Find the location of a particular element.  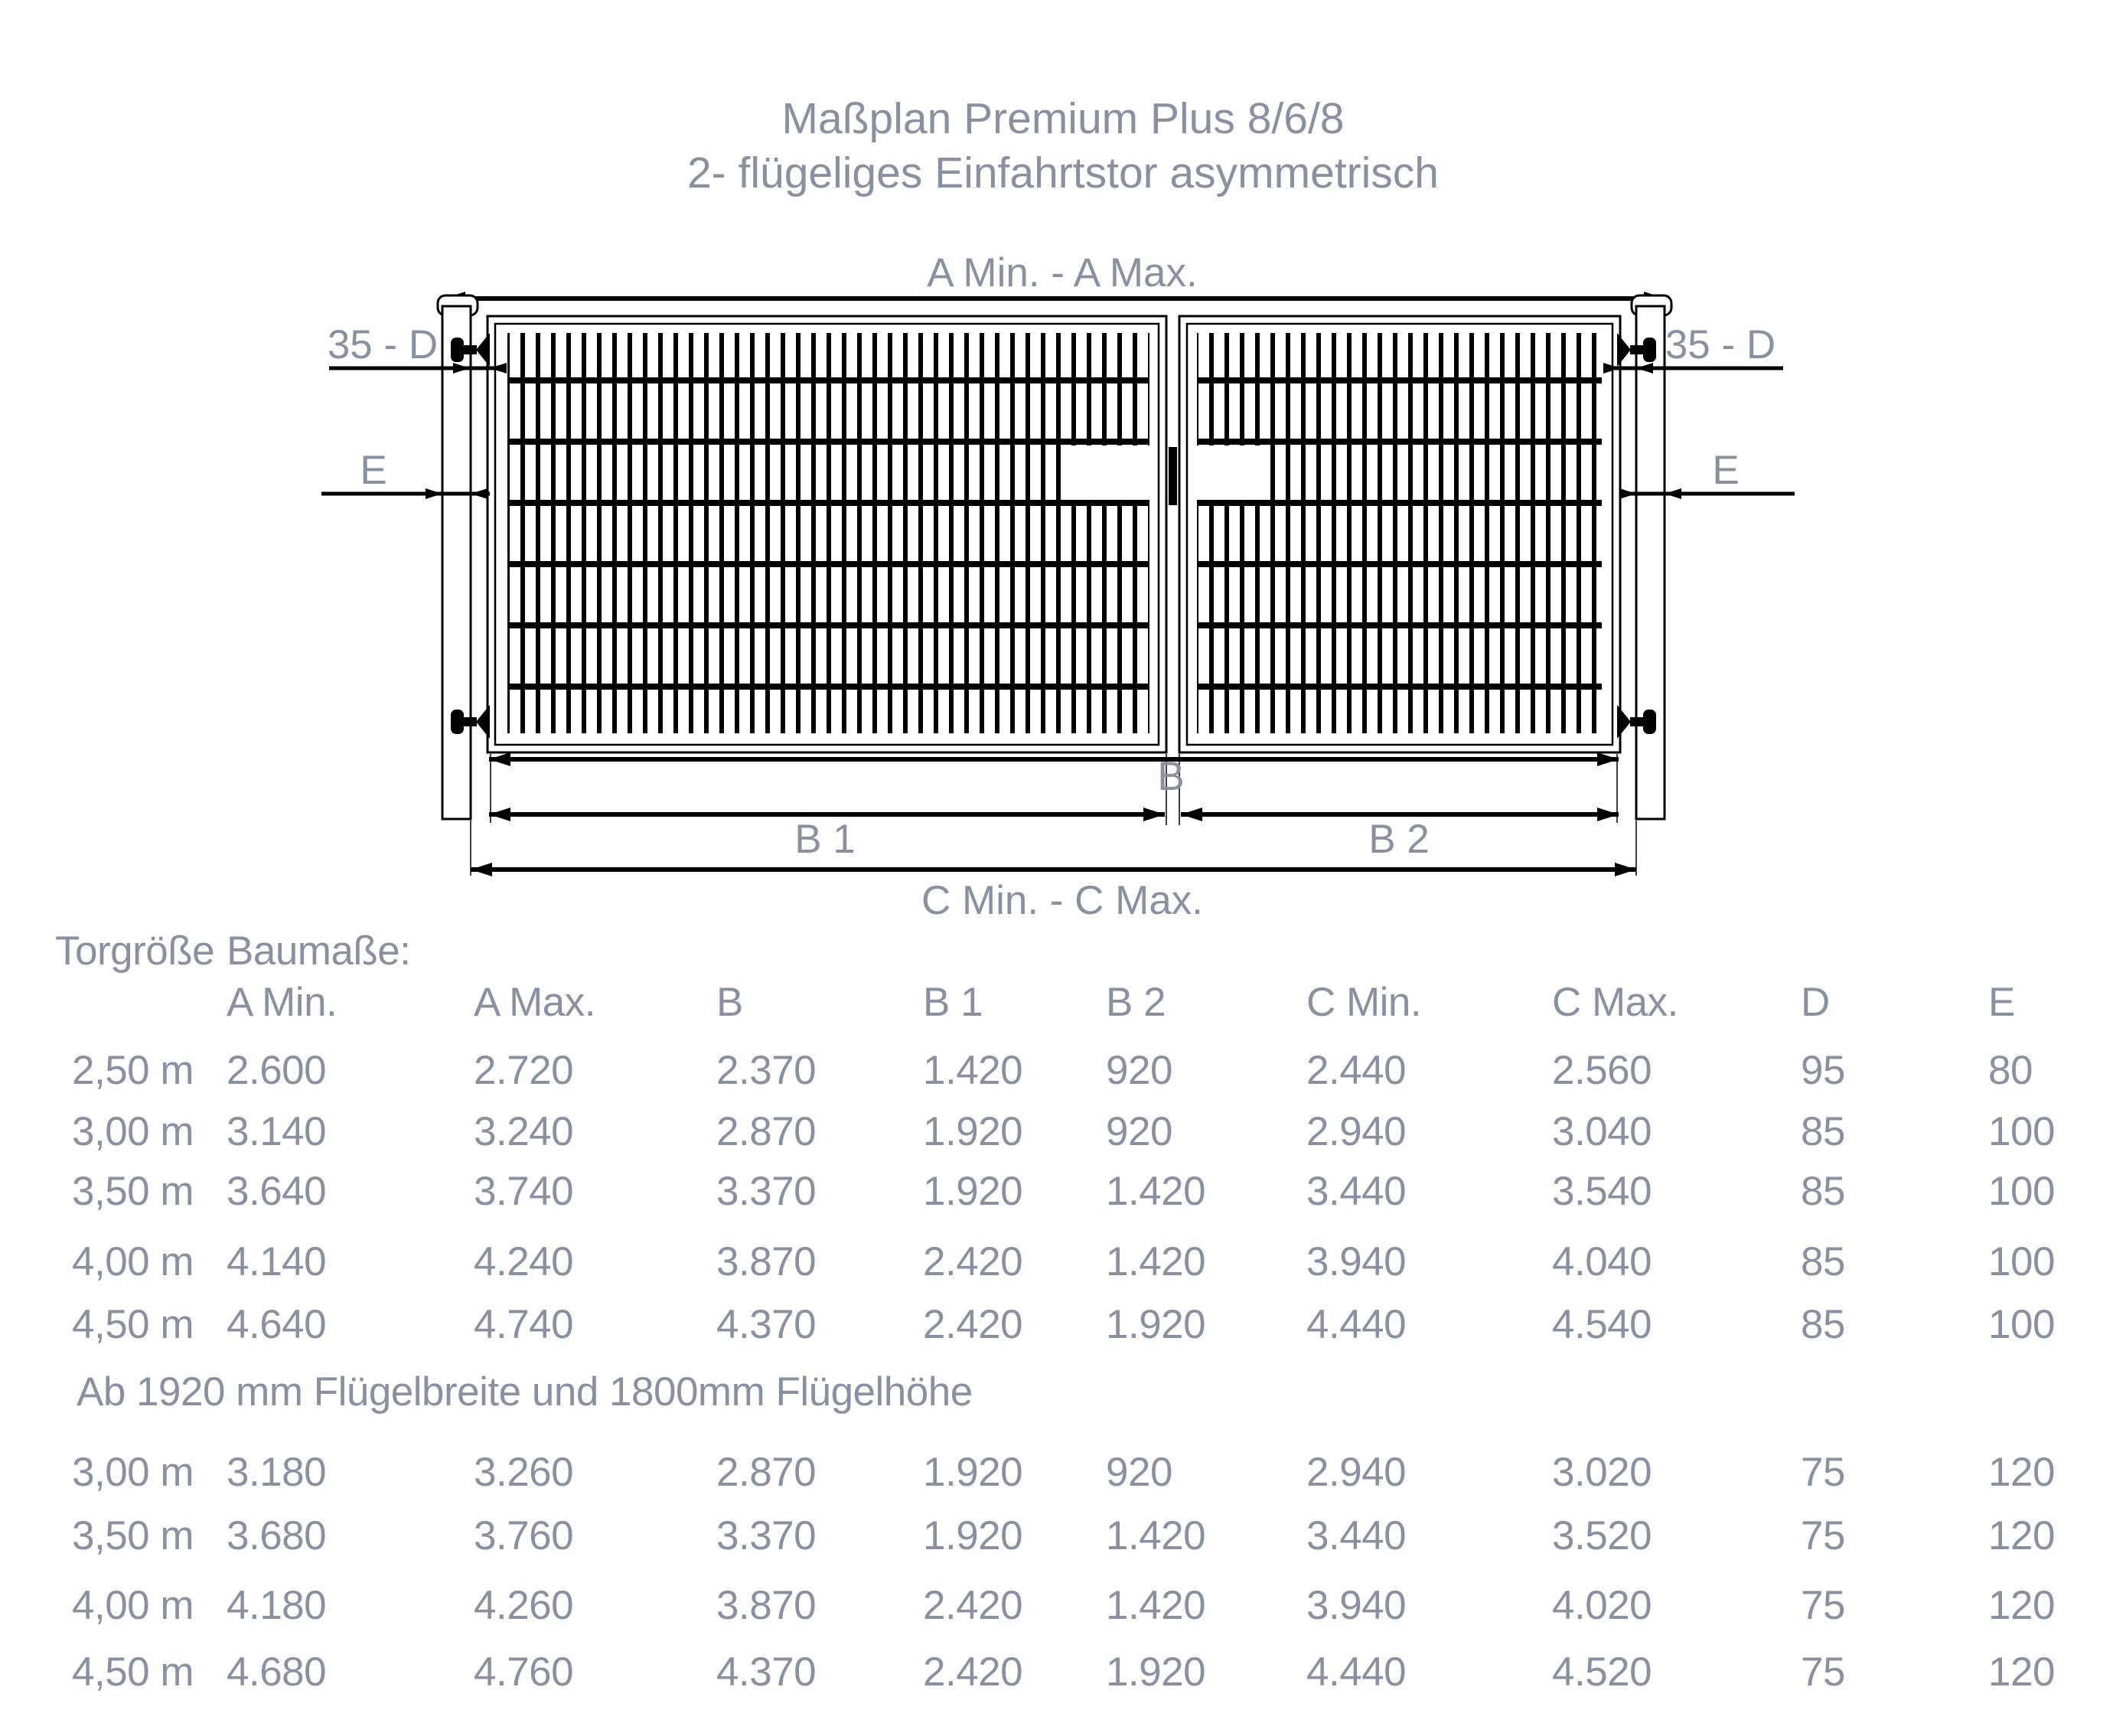

table-cell: 3.440 is located at coordinates (1356, 1535).